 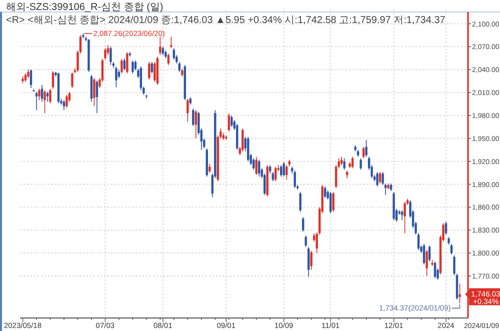 What do you see at coordinates (226, 20) in the screenshot?
I see `text: <R> <해외-심천 종합> 2024/01/09 종:1,746.03 ▲5.95 +0.34% 시:1,742.58 고:1,759.97 저:1,734.37` at bounding box center [226, 20].